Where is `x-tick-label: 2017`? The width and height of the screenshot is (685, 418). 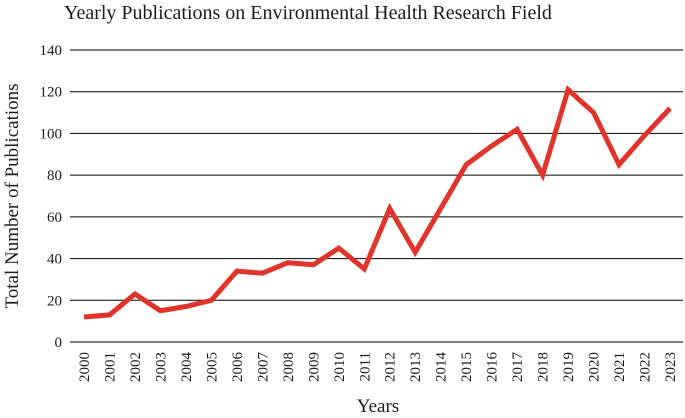
x-tick-label: 2017 is located at coordinates (518, 367).